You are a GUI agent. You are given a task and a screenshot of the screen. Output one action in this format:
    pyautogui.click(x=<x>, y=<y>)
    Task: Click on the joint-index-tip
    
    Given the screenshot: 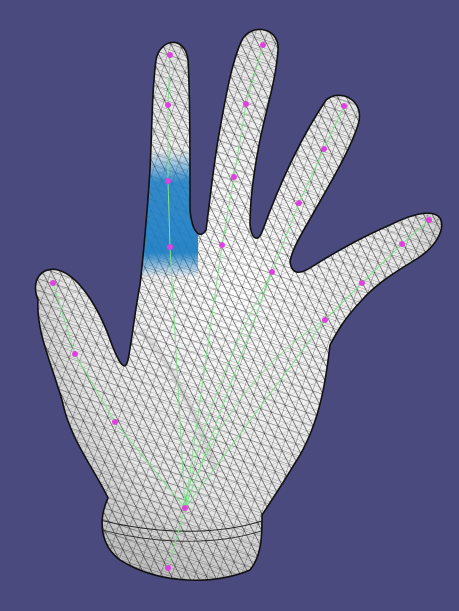 What is the action you would take?
    pyautogui.click(x=170, y=55)
    